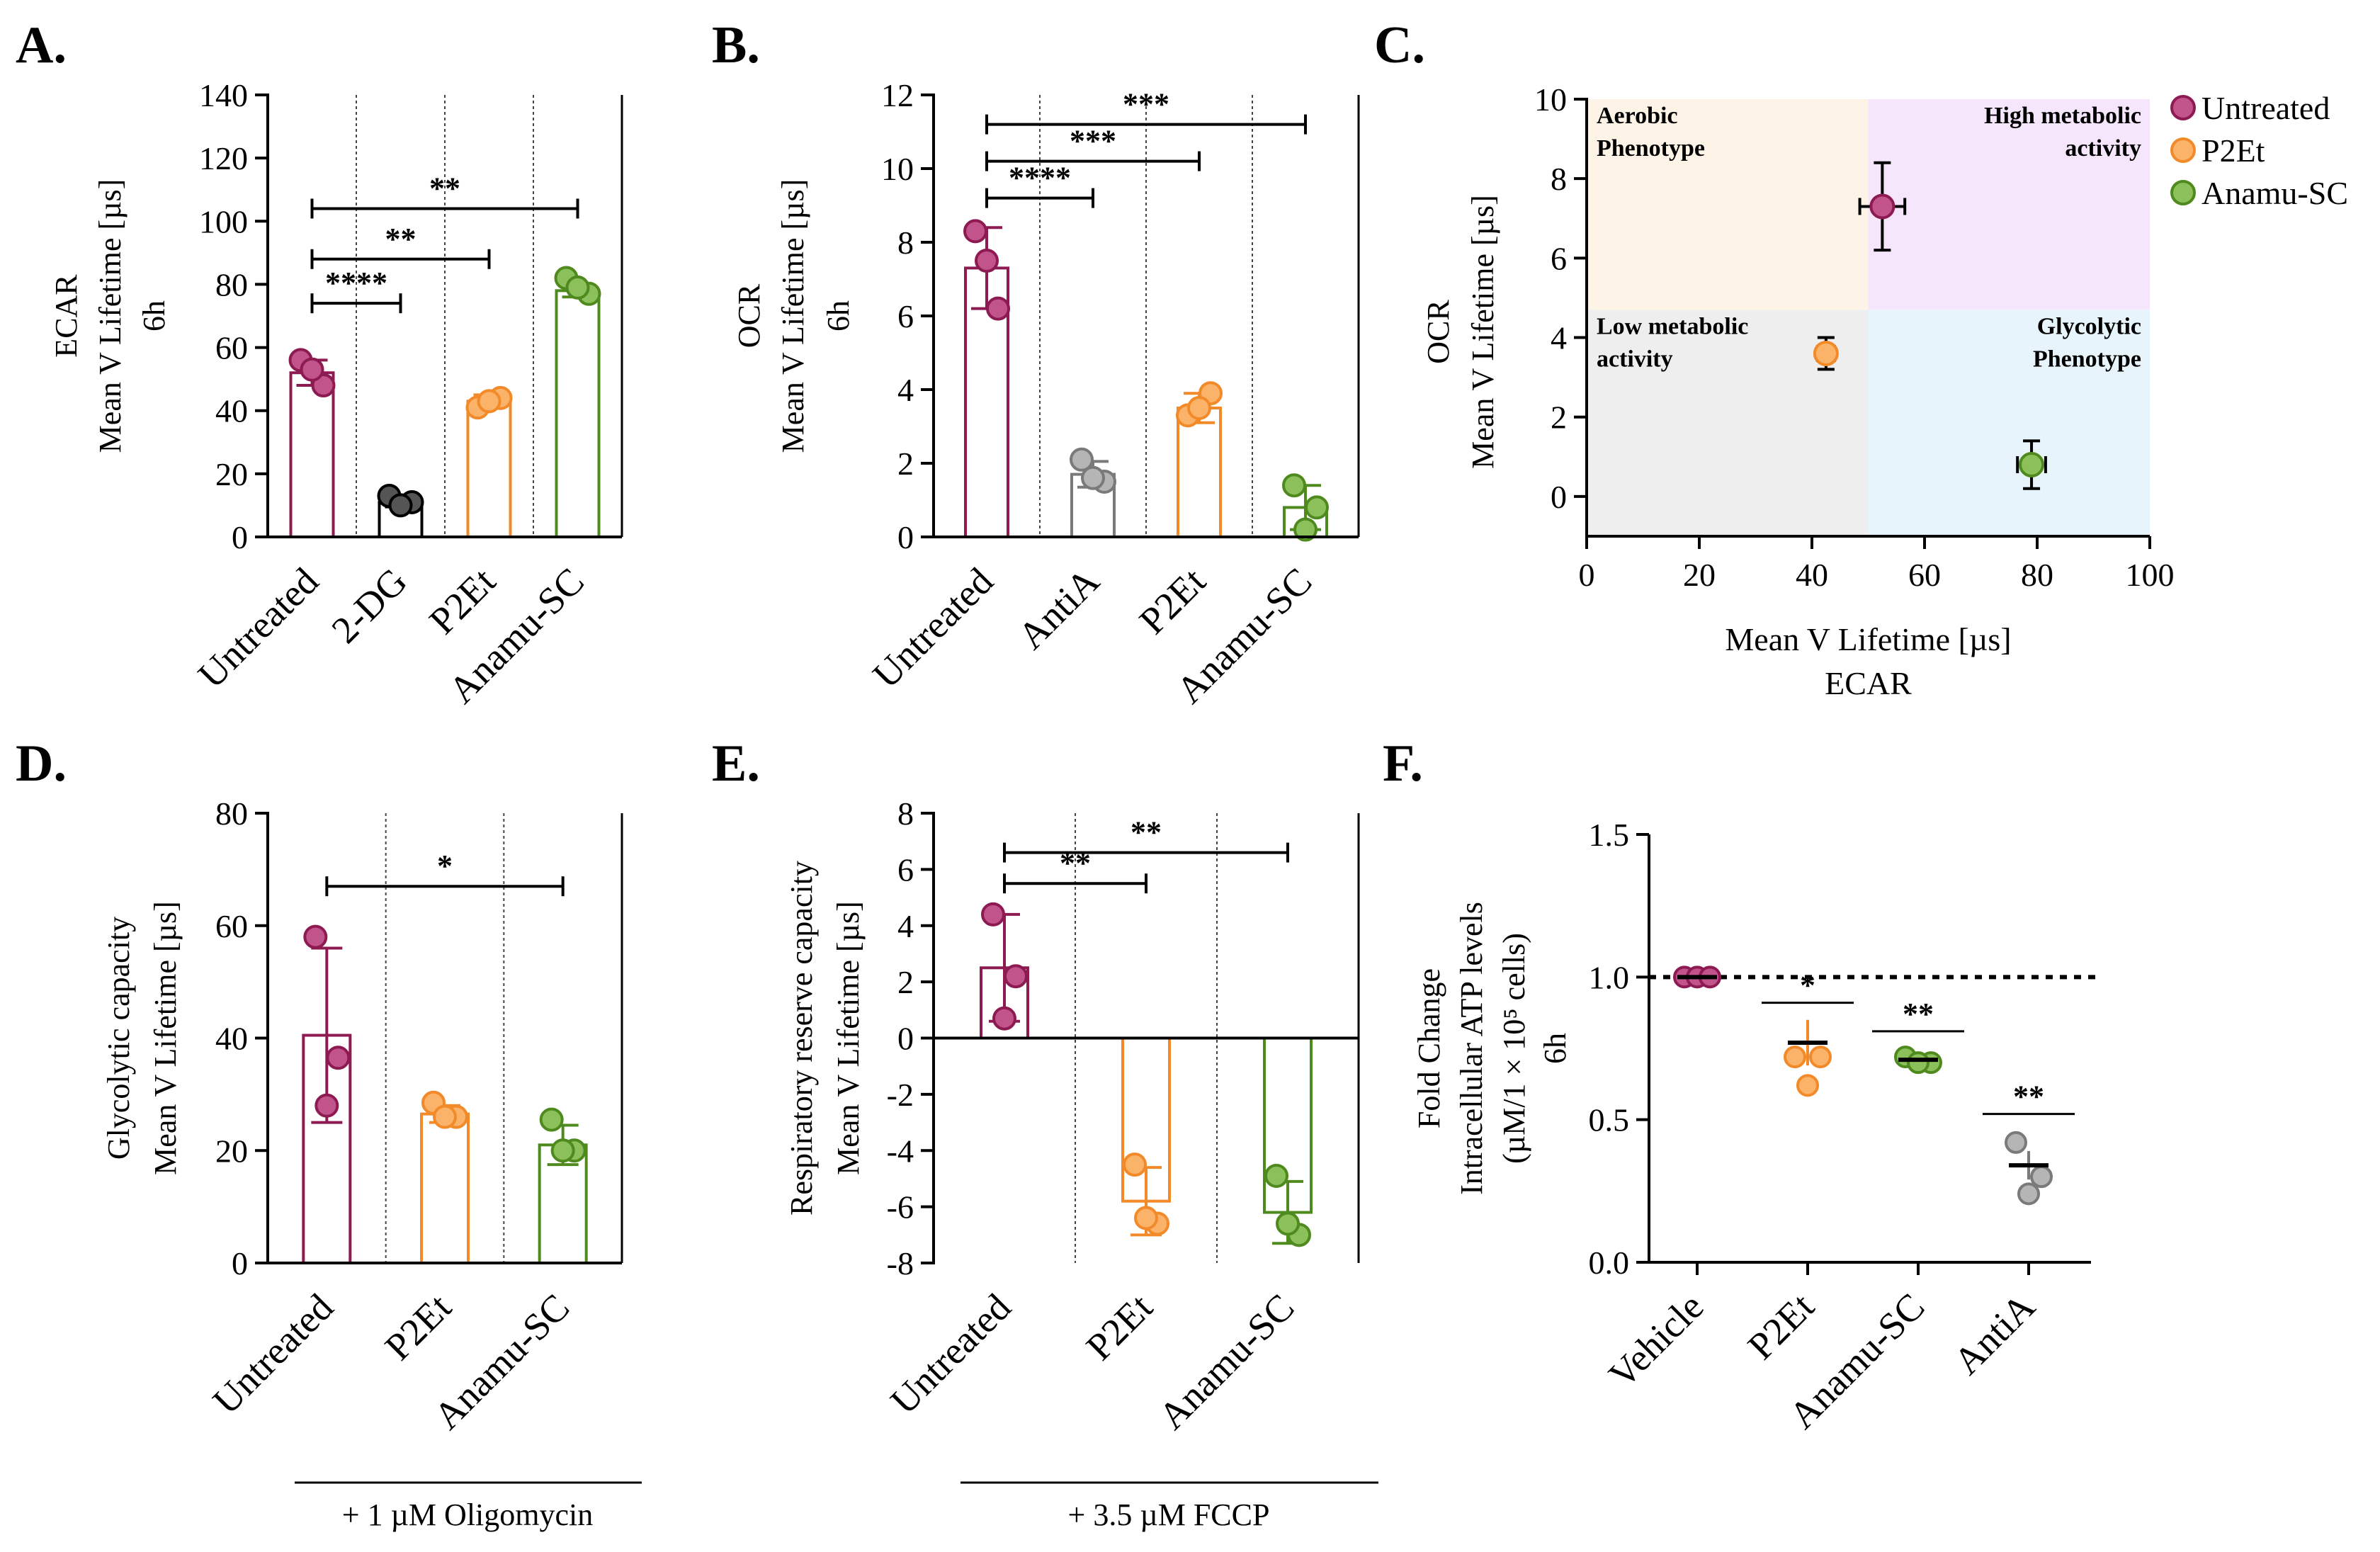 Image resolution: width=2380 pixels, height=1552 pixels. I want to click on x-tick-label: 0, so click(1587, 575).